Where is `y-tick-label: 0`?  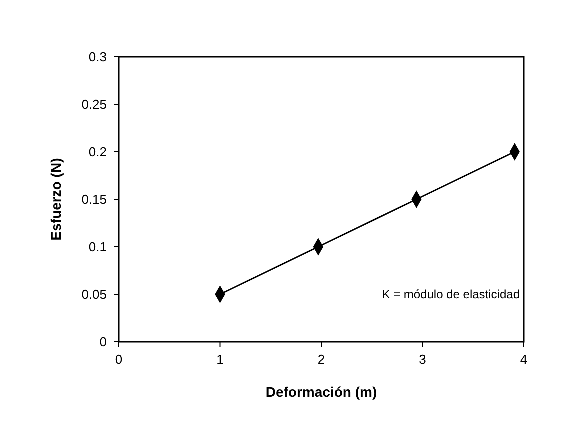 y-tick-label: 0 is located at coordinates (103, 342).